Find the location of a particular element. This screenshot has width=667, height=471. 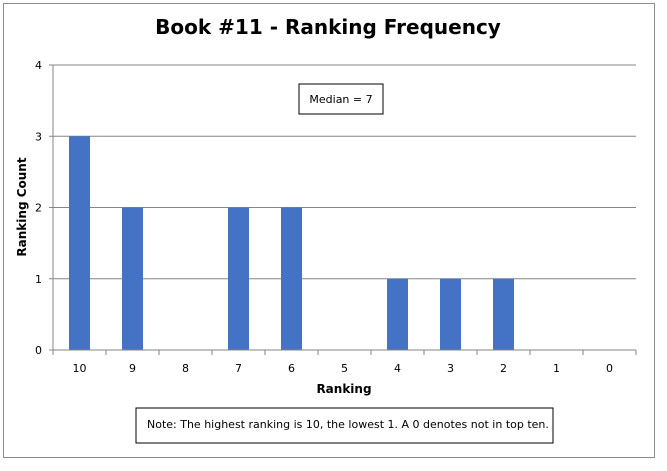

y-tick-labels: 0 1 2 3 4 is located at coordinates (38, 208).